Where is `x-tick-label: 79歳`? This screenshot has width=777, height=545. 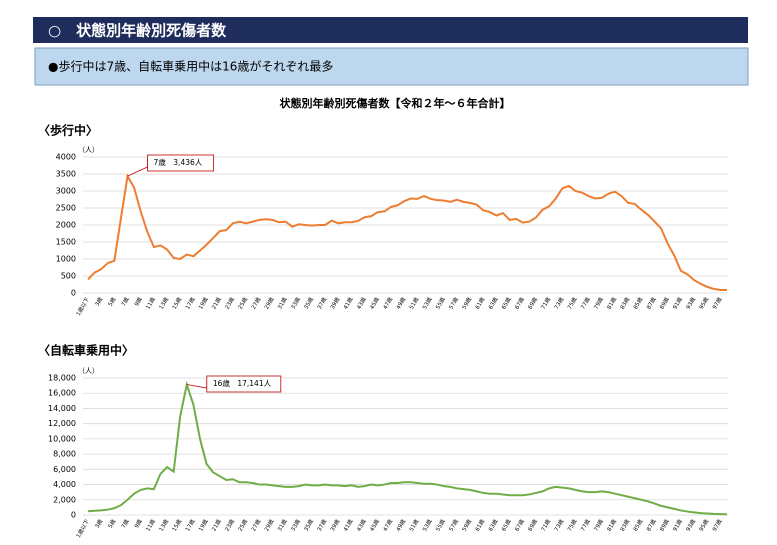 x-tick-label: 79歳 is located at coordinates (598, 524).